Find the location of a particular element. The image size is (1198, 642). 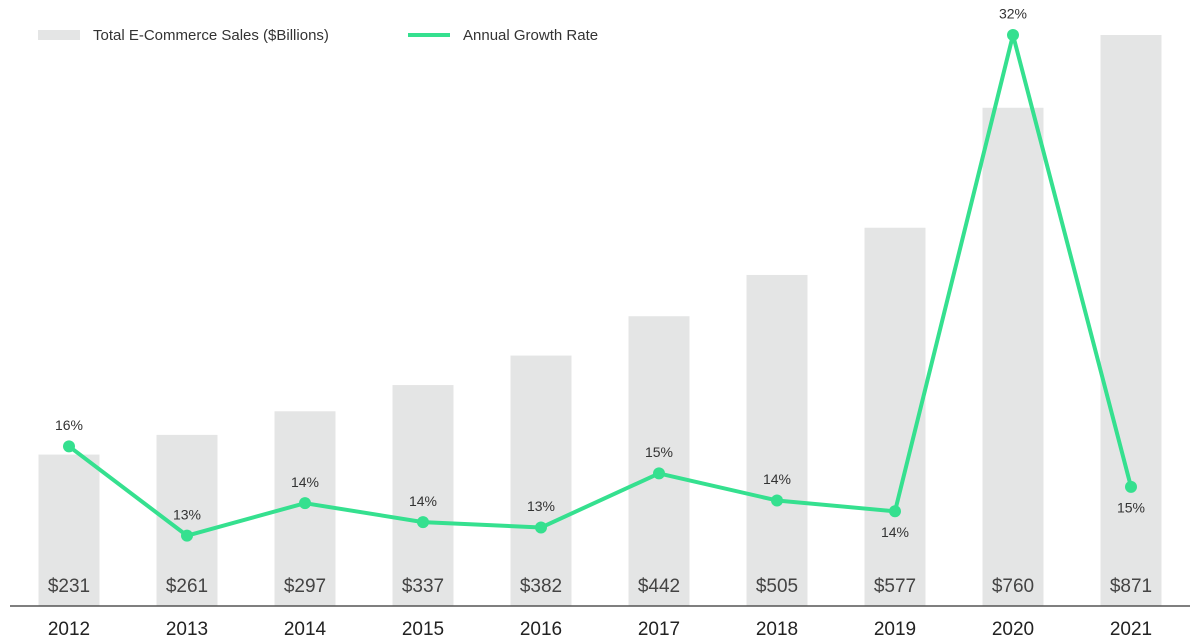

x-tick-label: 2020 is located at coordinates (1013, 629).